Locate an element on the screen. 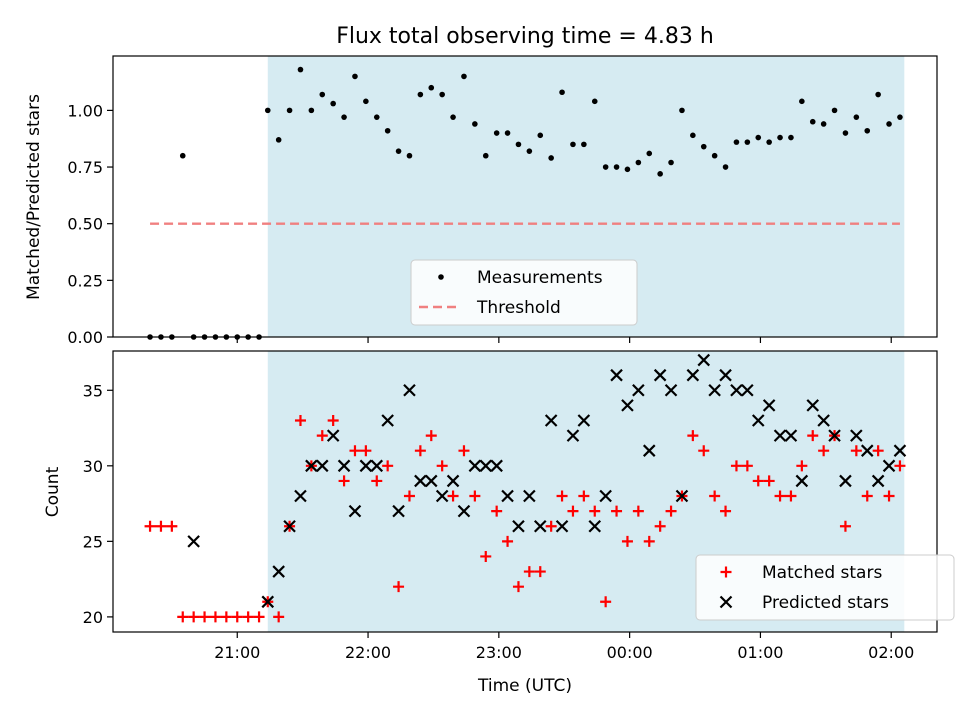  y-tick-label: 1.00 is located at coordinates (85, 110).